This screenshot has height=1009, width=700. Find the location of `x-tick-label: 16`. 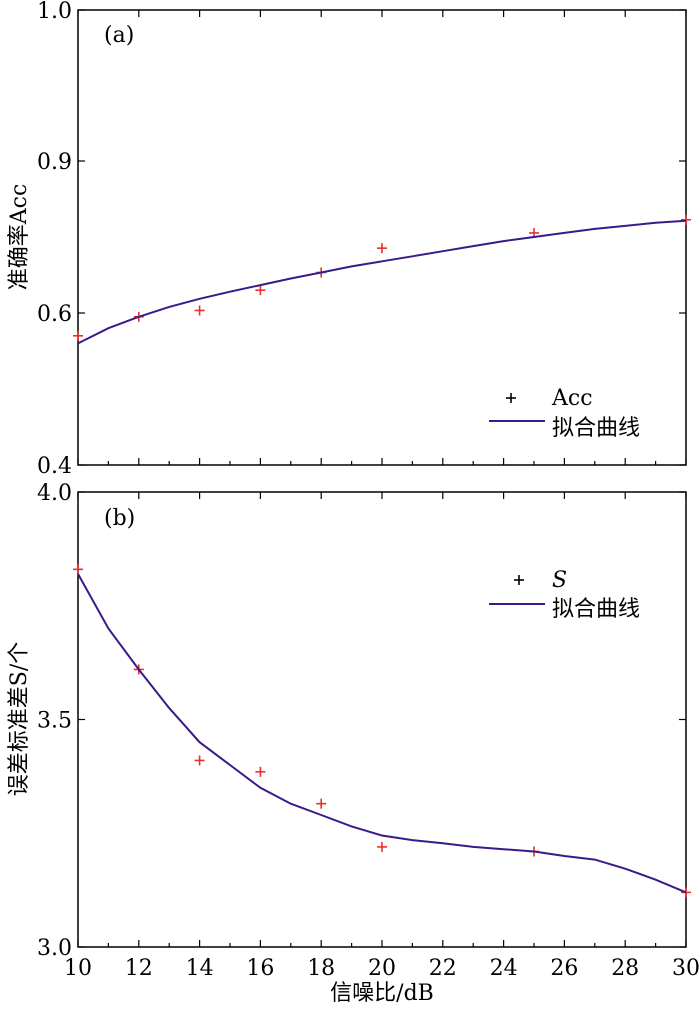

x-tick-label: 16 is located at coordinates (260, 968).